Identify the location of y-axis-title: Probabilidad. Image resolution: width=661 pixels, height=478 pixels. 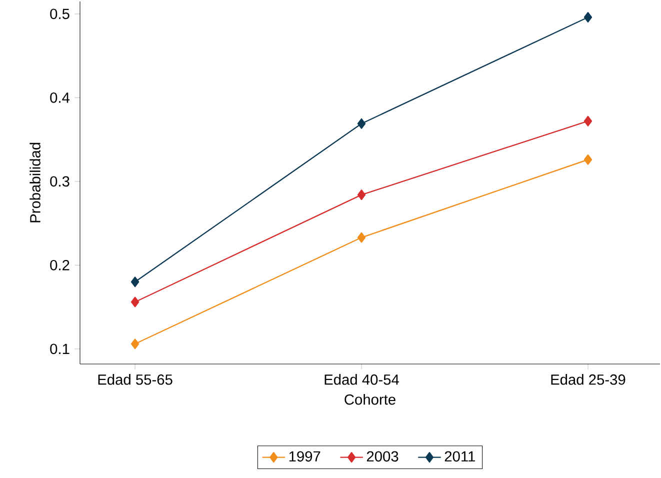
(35, 182).